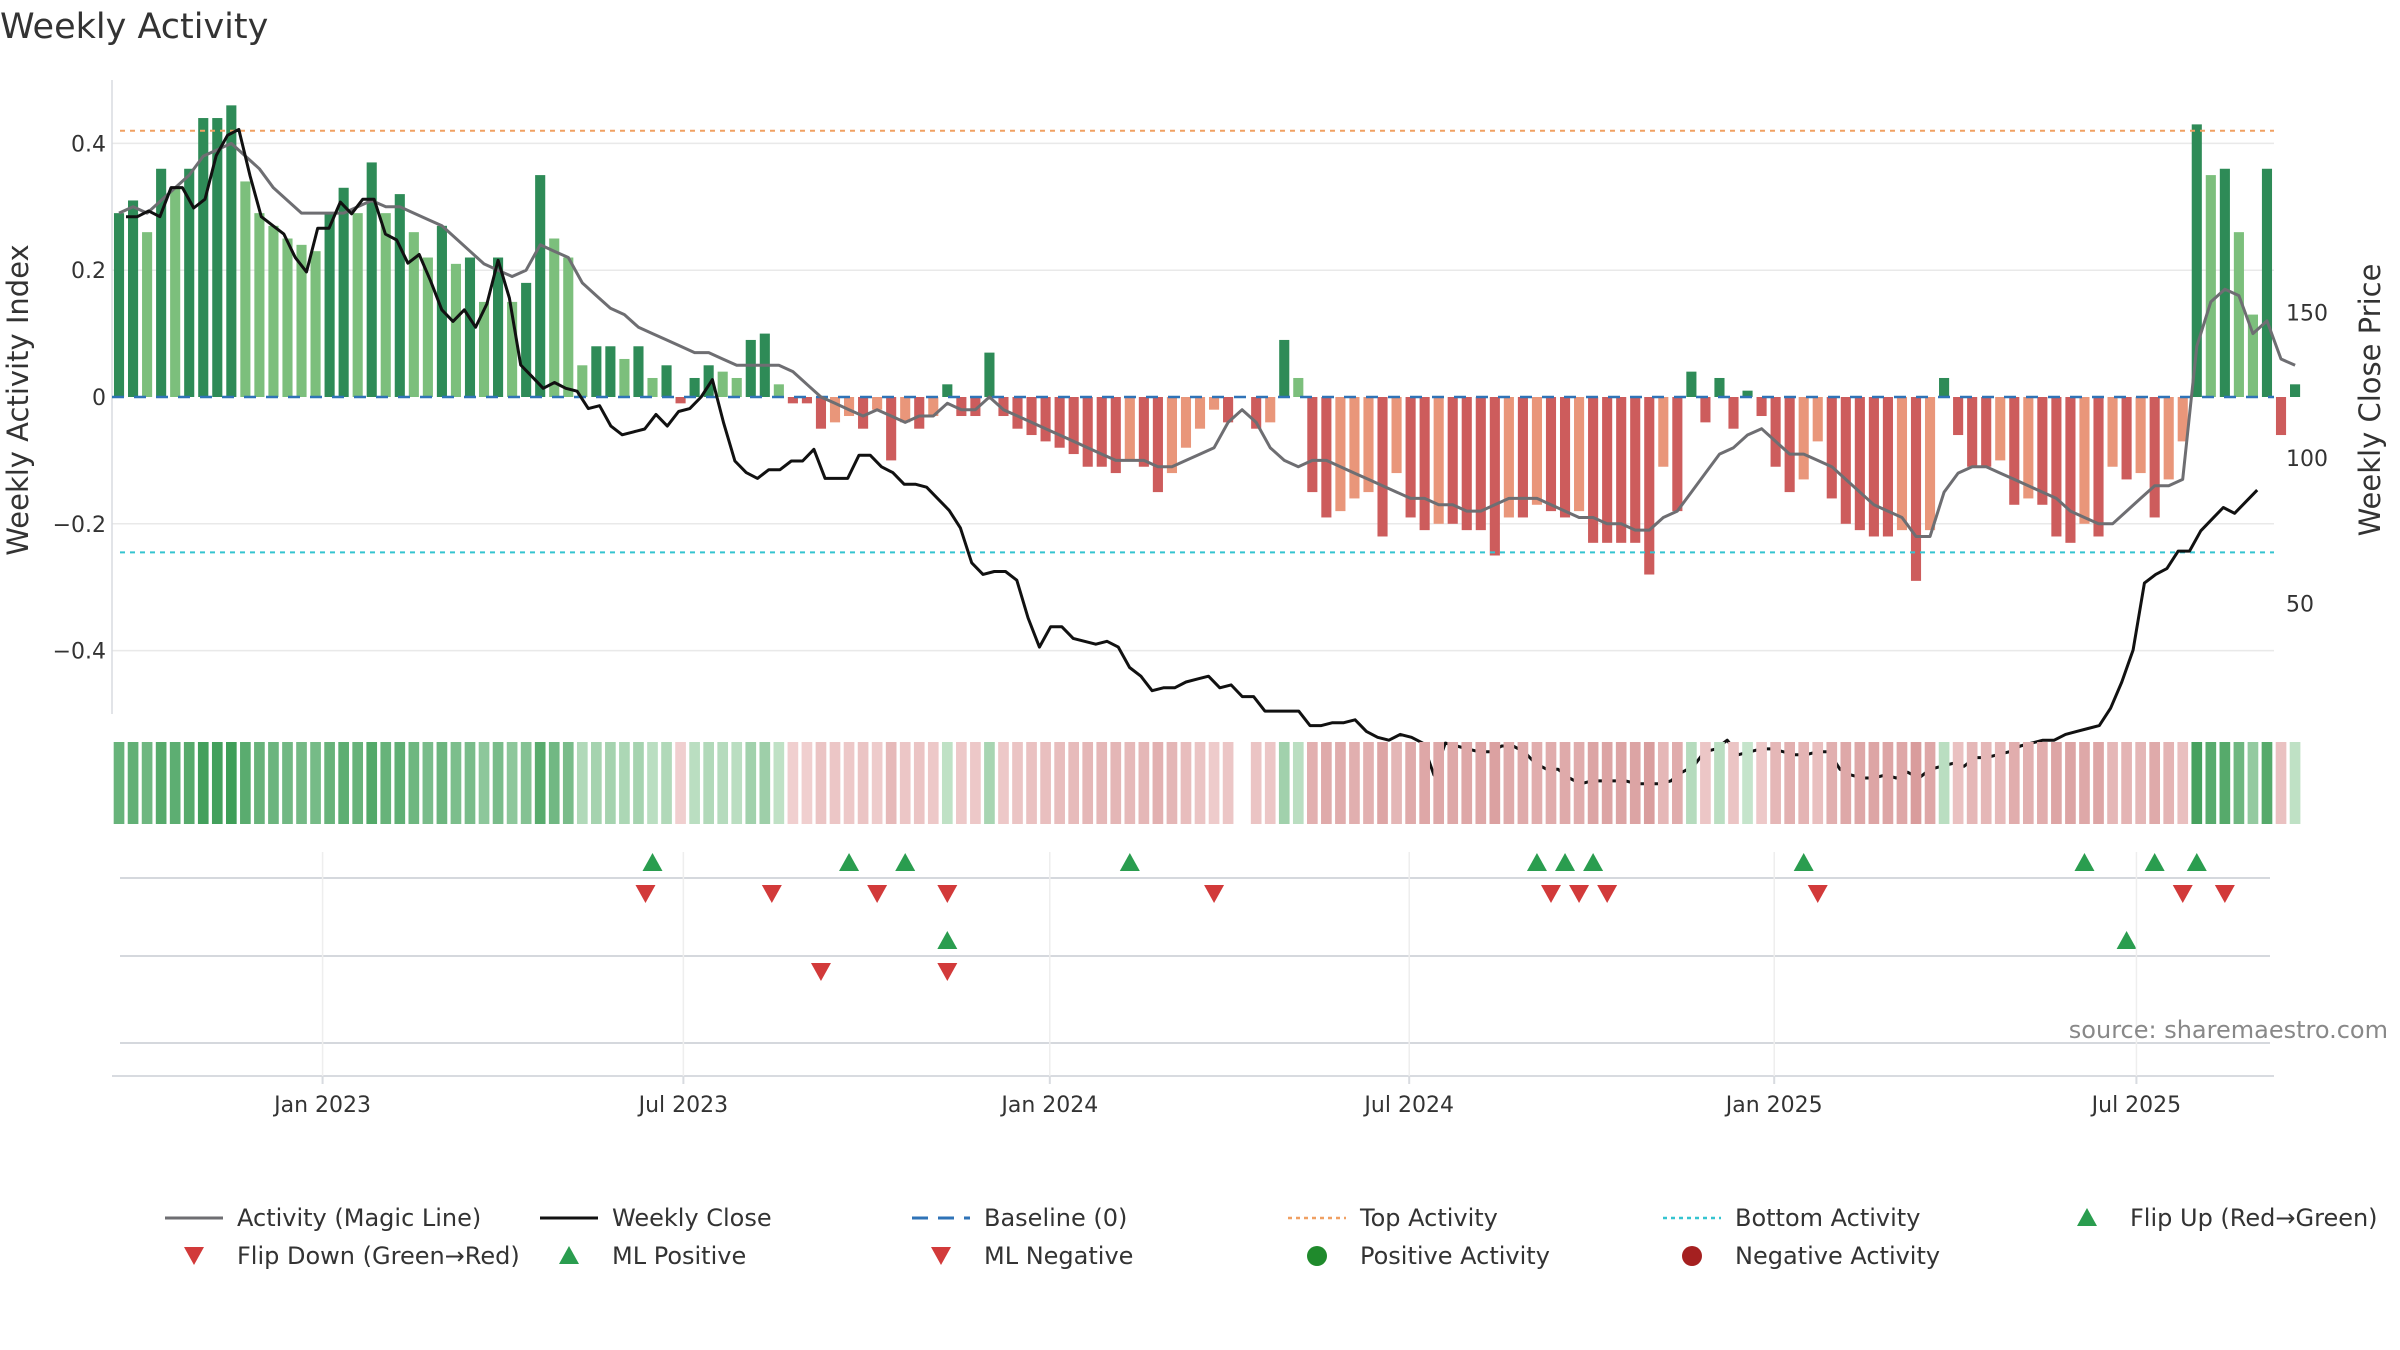  What do you see at coordinates (2254, 1218) in the screenshot?
I see `legend-label: Flip Up (Red→Green)` at bounding box center [2254, 1218].